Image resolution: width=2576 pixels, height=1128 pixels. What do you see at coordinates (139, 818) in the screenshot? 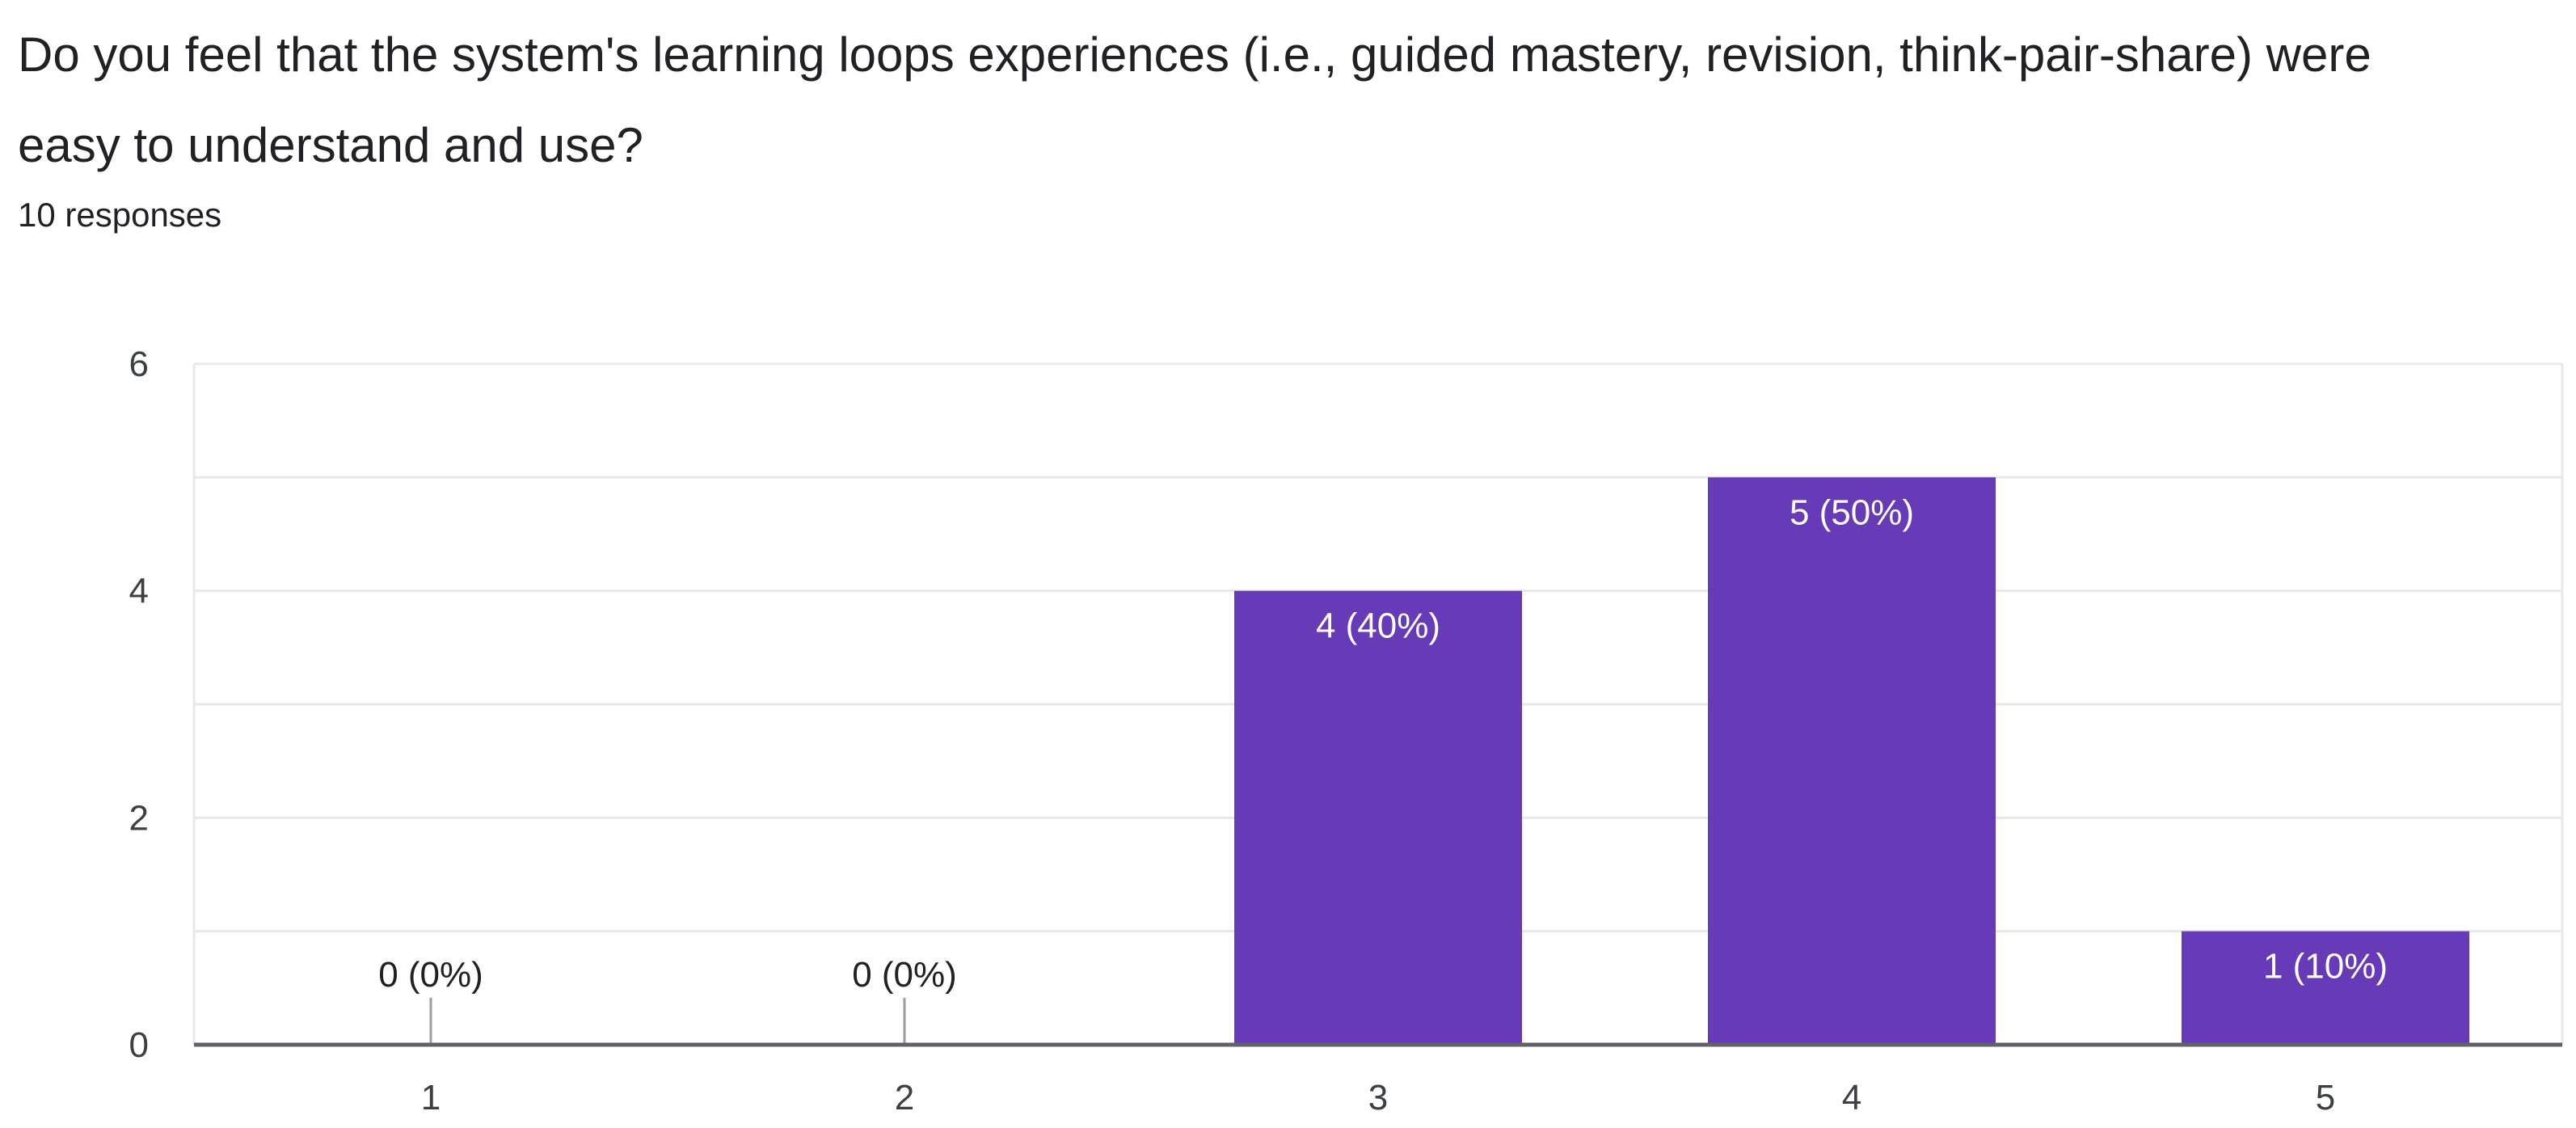
I see `y-tick-label: 2` at bounding box center [139, 818].